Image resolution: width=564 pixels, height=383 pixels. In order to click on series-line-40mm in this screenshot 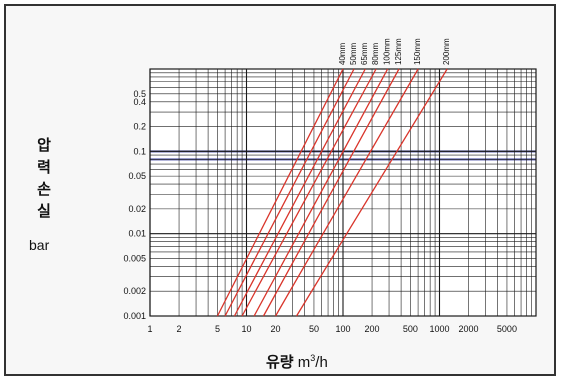, I will do `click(280, 192)`.